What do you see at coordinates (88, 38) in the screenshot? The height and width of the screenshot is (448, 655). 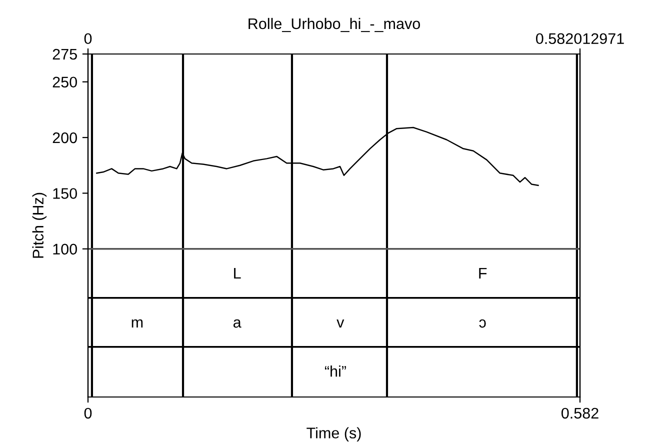 I see `x2-tick-label: 0` at bounding box center [88, 38].